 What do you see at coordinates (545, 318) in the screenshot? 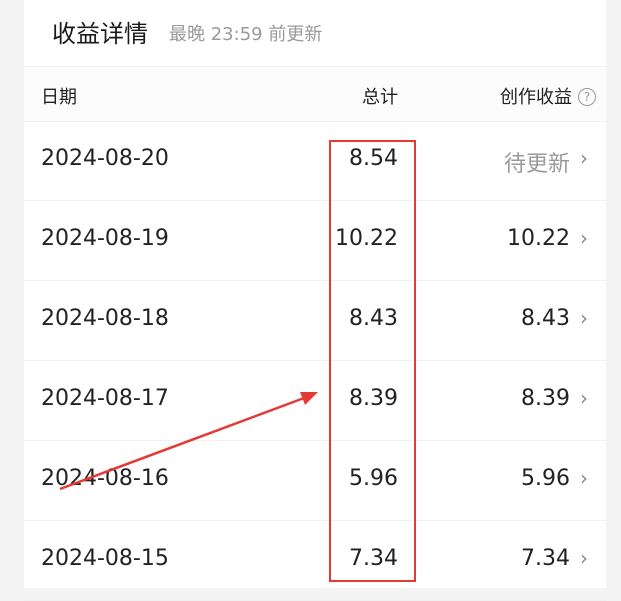
I see `row-earnings: 8.43` at bounding box center [545, 318].